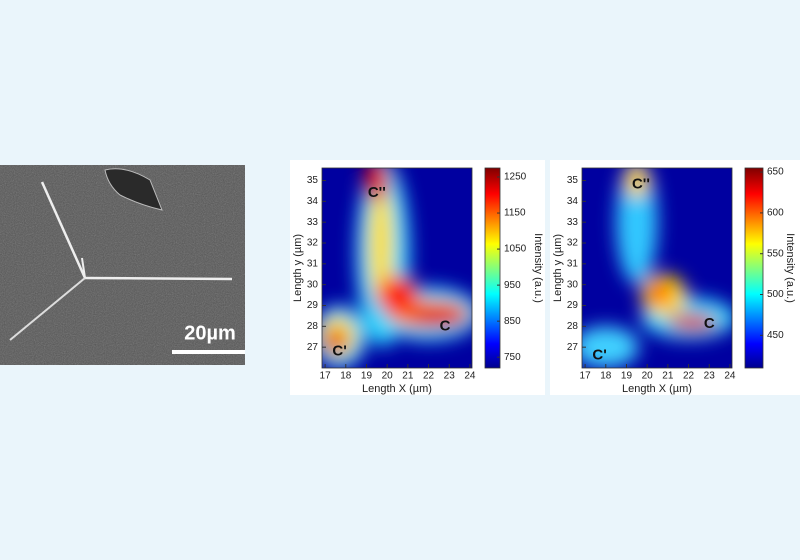  What do you see at coordinates (775, 213) in the screenshot?
I see `colorbar-tick-label: 600` at bounding box center [775, 213].